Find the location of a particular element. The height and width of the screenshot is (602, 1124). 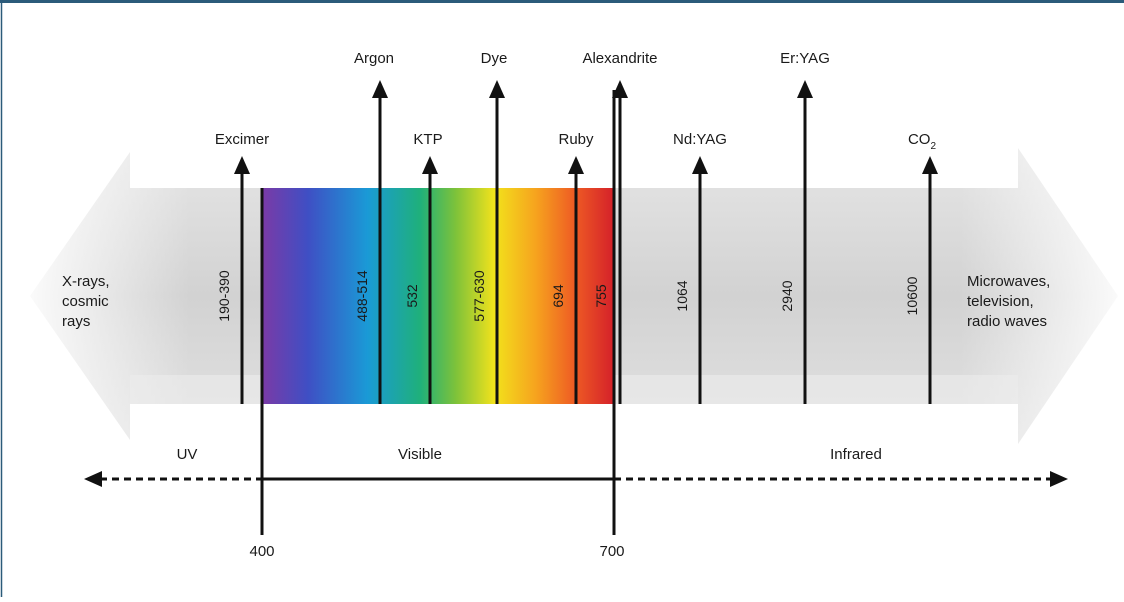

region-axis is located at coordinates (576, 479).